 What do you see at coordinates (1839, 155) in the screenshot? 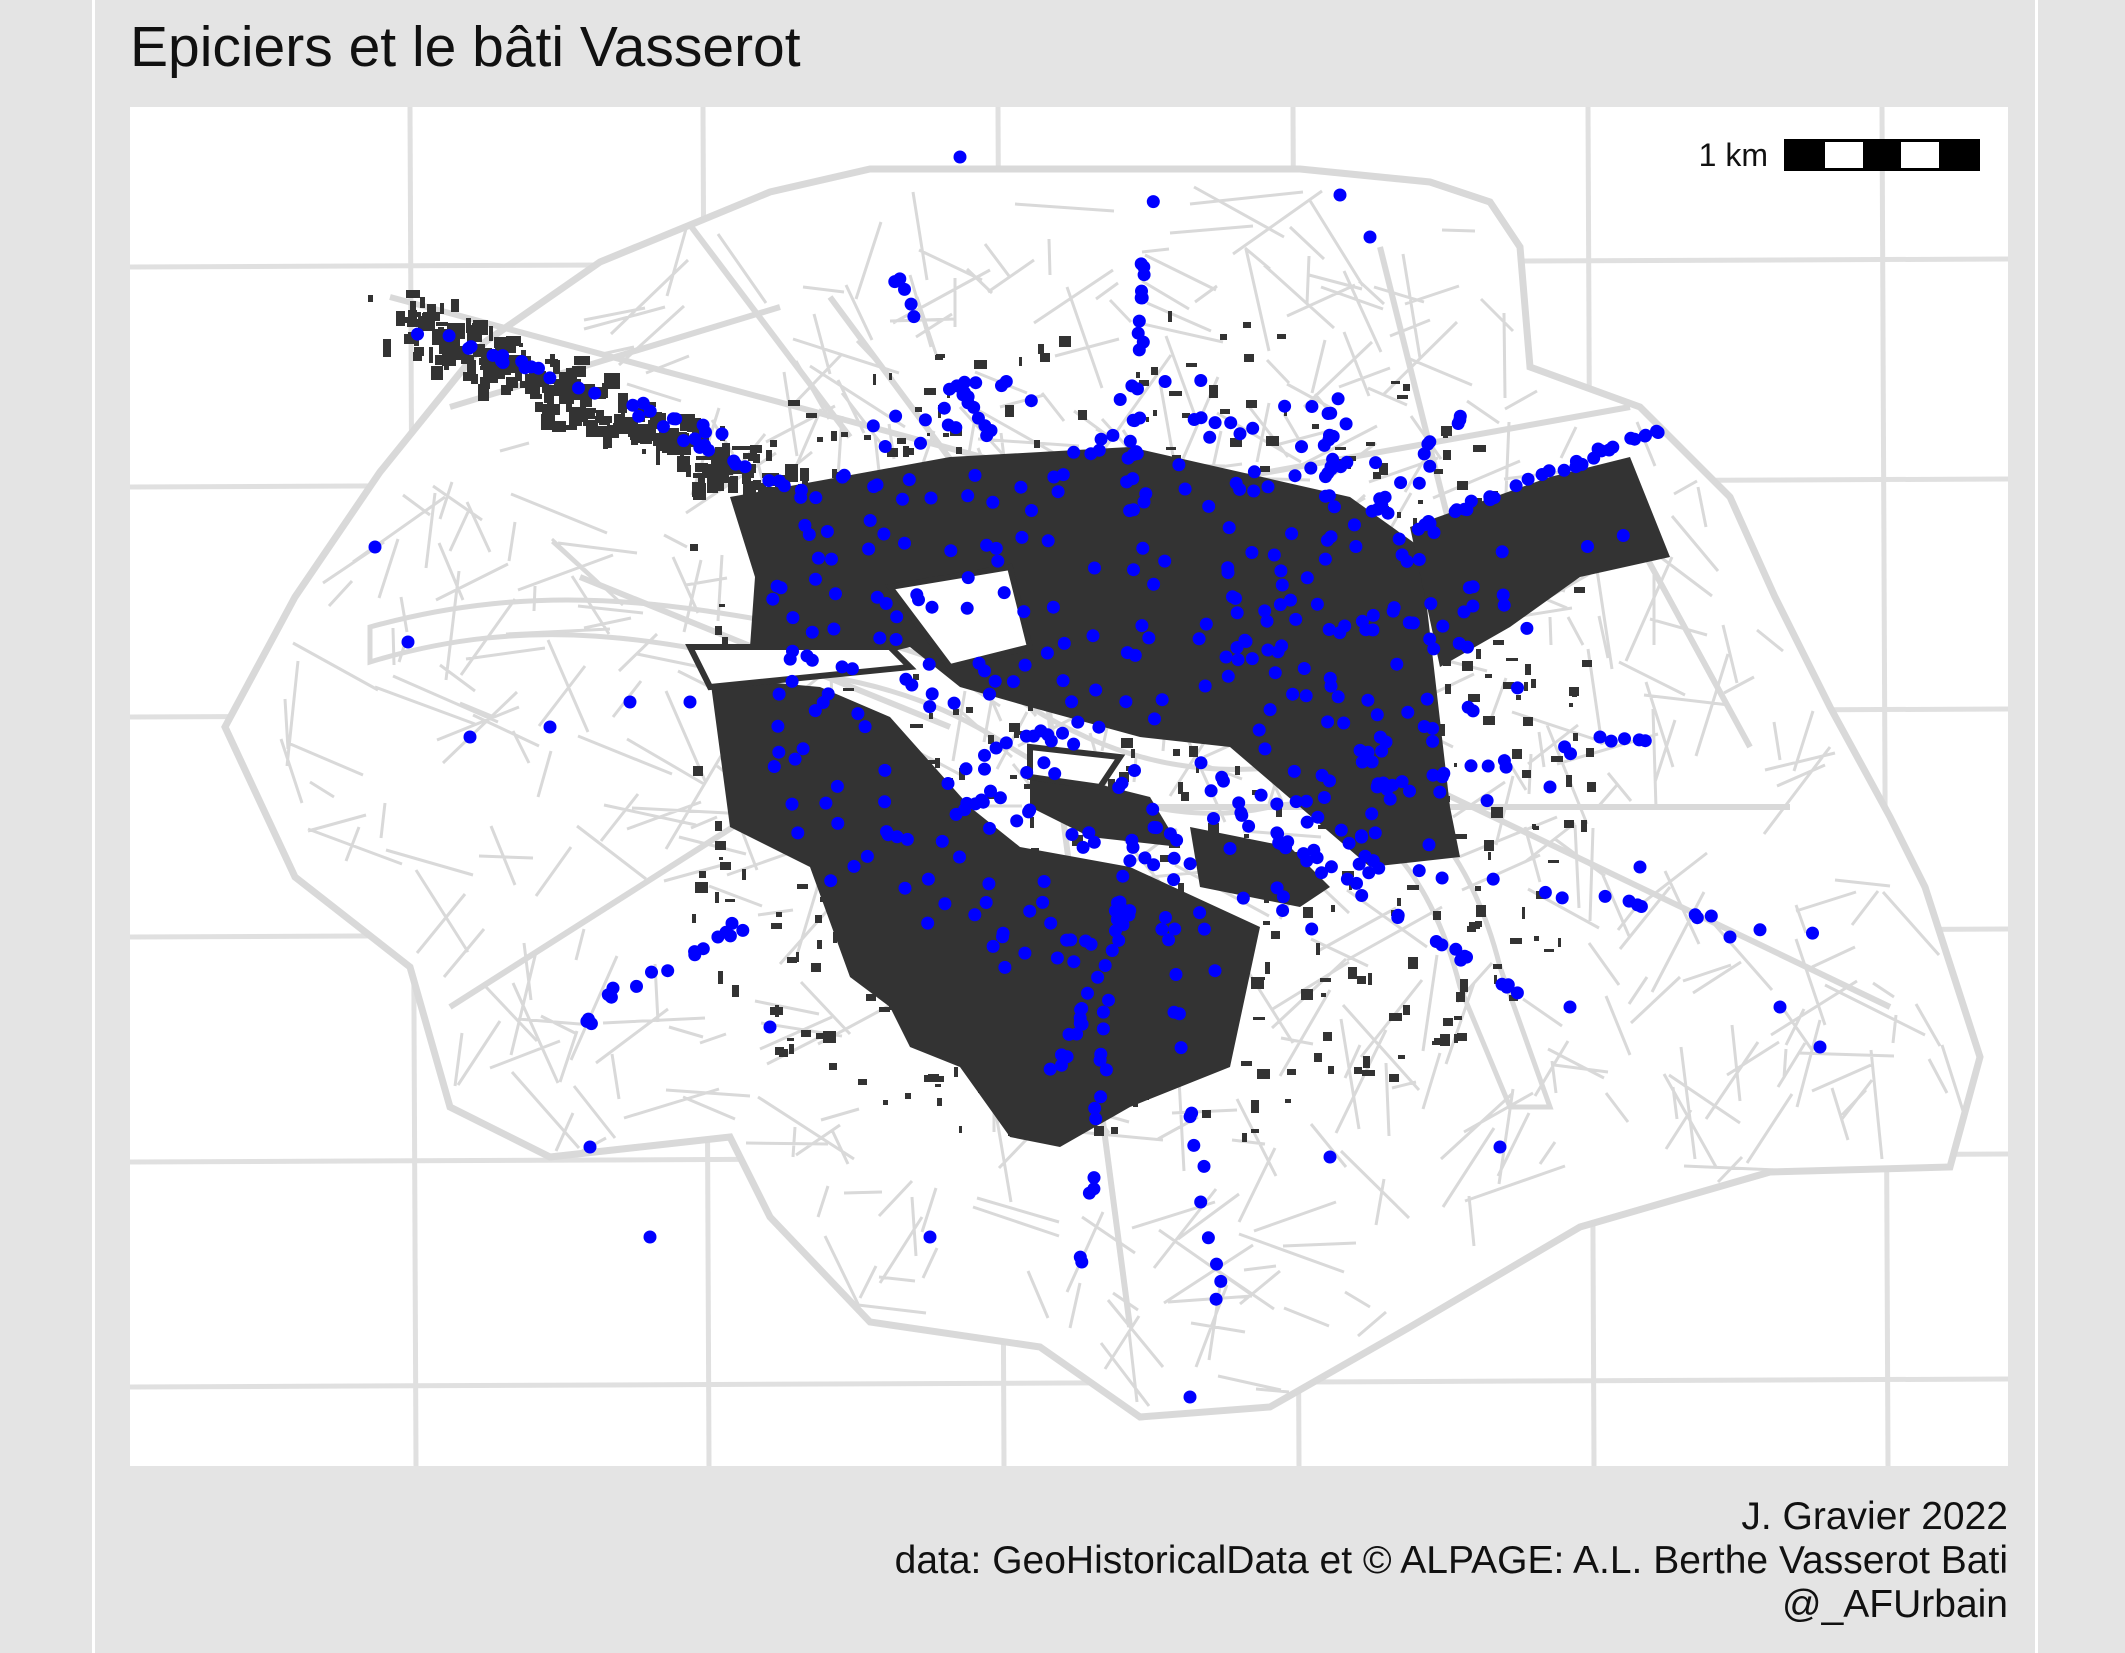
I see `scale-bar: 1 km` at bounding box center [1839, 155].